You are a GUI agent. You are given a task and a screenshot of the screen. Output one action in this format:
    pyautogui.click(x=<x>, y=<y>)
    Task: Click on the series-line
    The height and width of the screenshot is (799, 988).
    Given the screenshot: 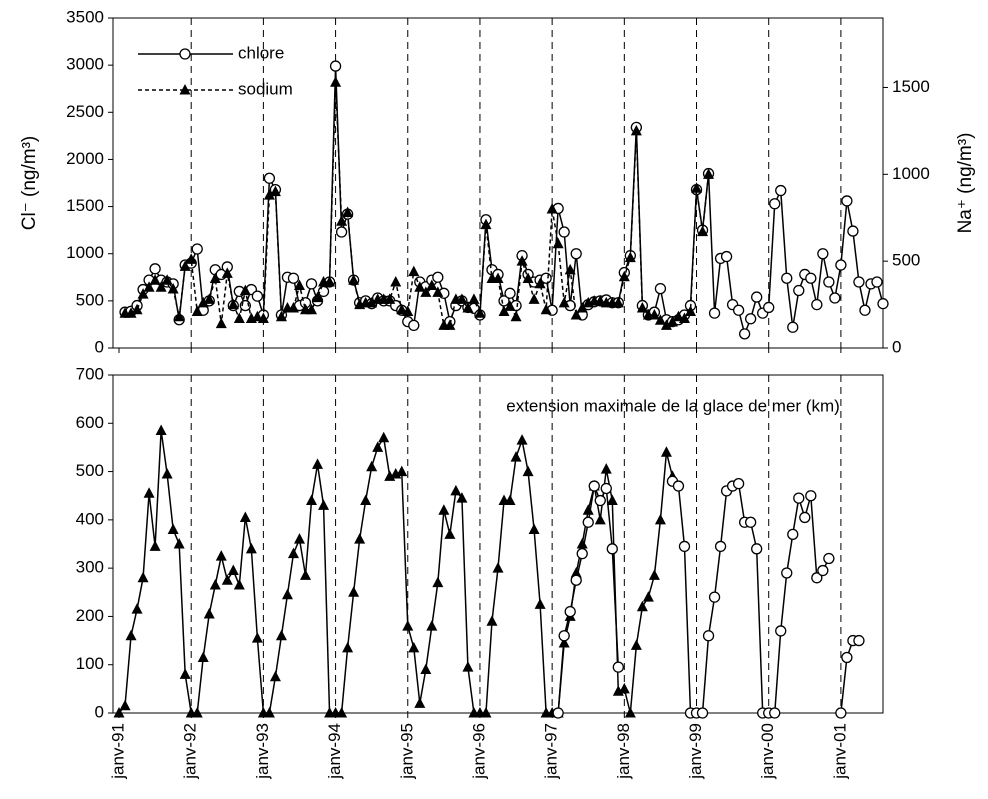 What is the action you would take?
    pyautogui.click(x=708, y=597)
    